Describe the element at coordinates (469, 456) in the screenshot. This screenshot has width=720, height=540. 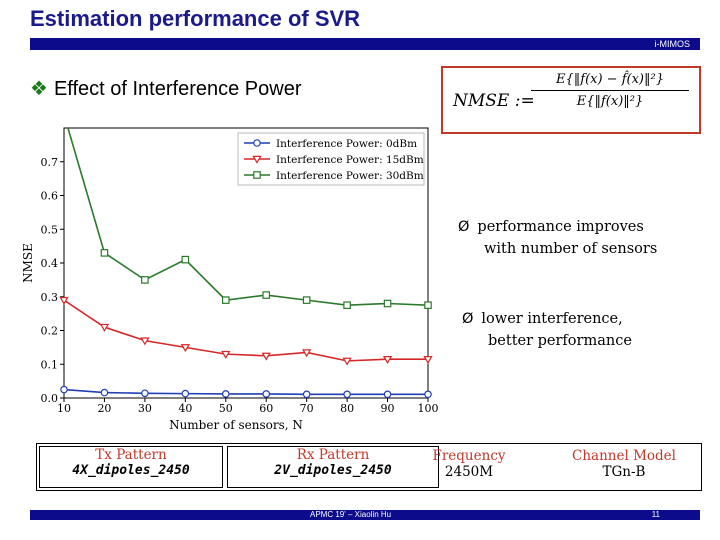
I see `frequency-header: Frequency` at that location.